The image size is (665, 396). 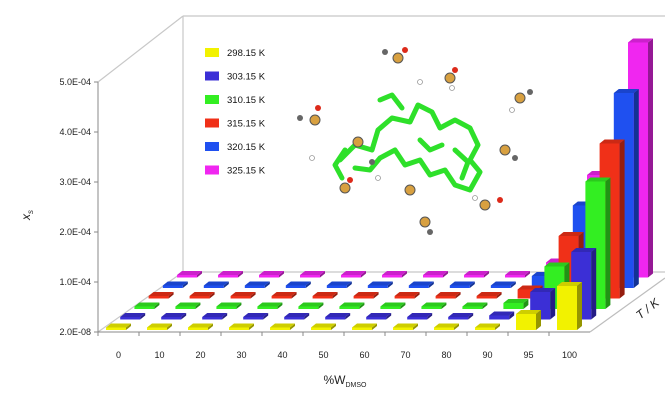 I want to click on y-tick-label: 2.0E-04, so click(x=75, y=232).